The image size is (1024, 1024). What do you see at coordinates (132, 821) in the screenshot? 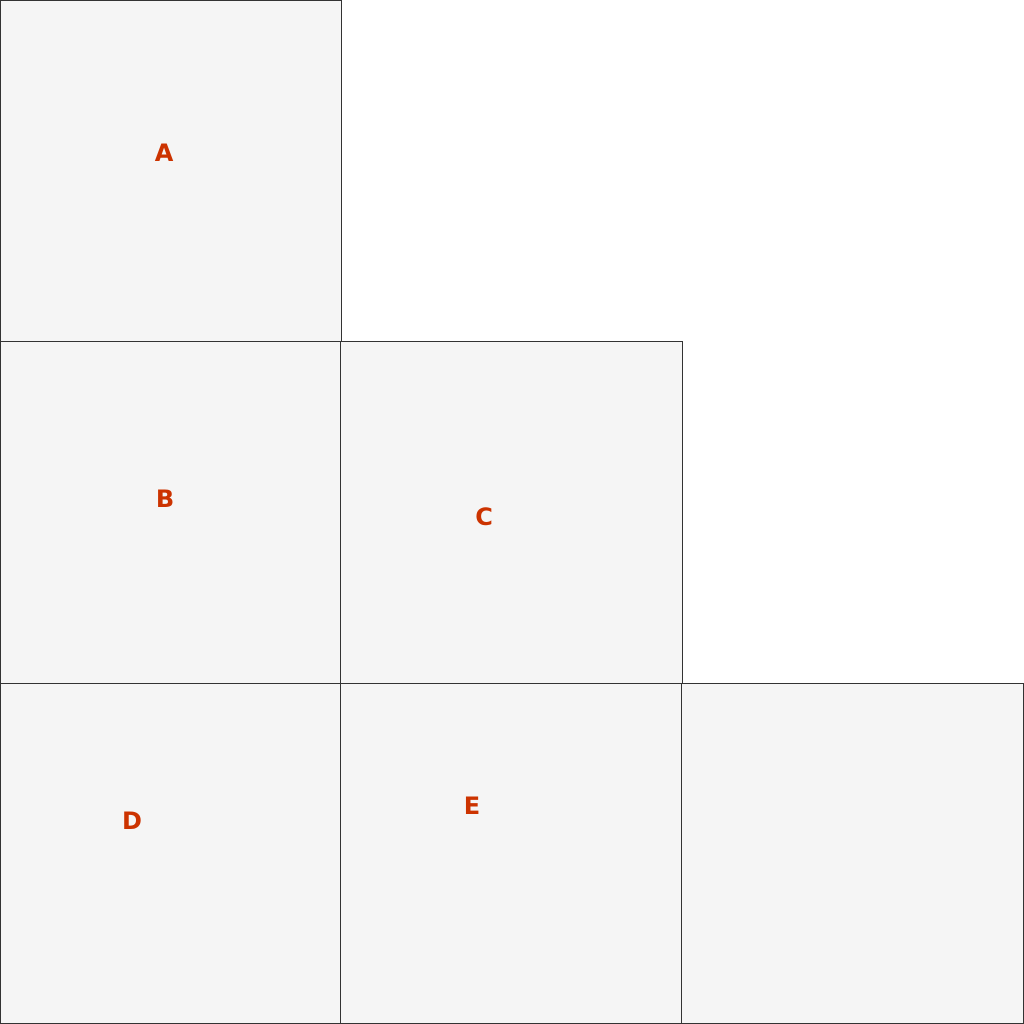
I see `cell-d-label: D` at bounding box center [132, 821].